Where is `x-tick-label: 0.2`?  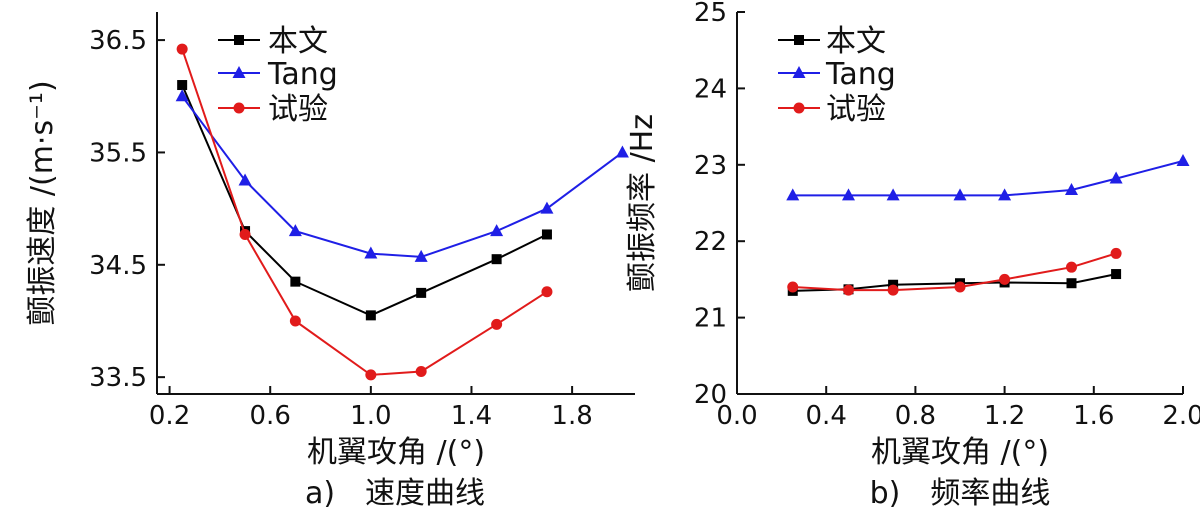 x-tick-label: 0.2 is located at coordinates (169, 416).